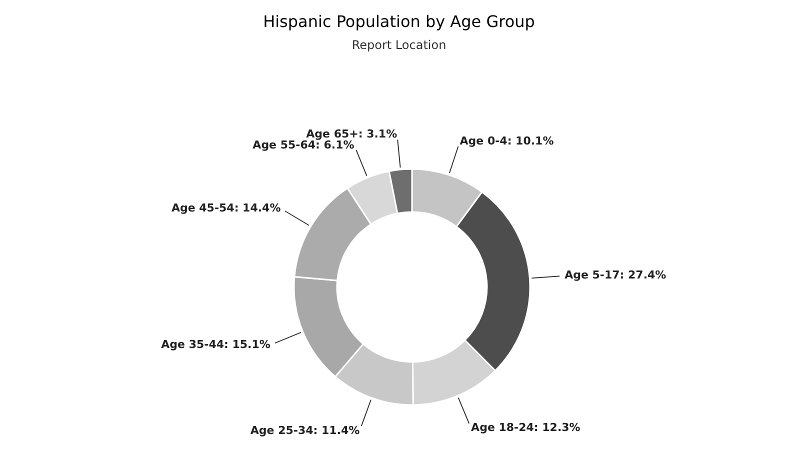 This screenshot has width=798, height=459. What do you see at coordinates (352, 134) in the screenshot?
I see `slice-label: Age 65+: 3.1%` at bounding box center [352, 134].